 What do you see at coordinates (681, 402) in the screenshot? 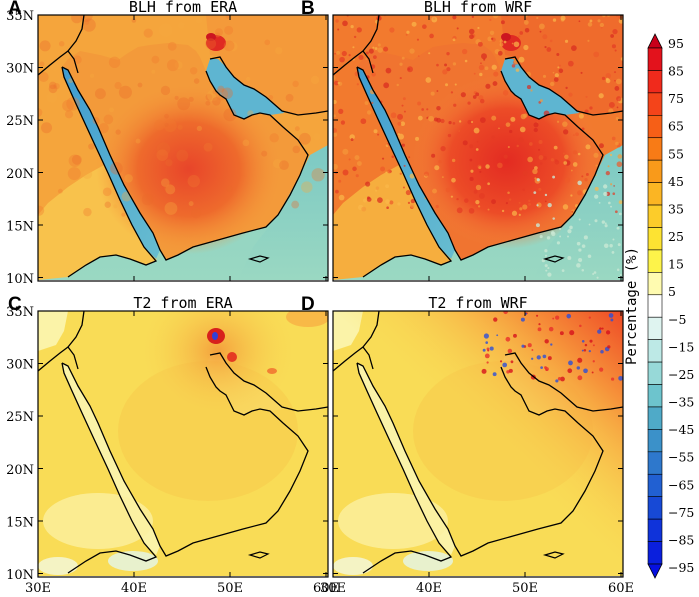
I see `colorbar-label: −35` at bounding box center [681, 402].